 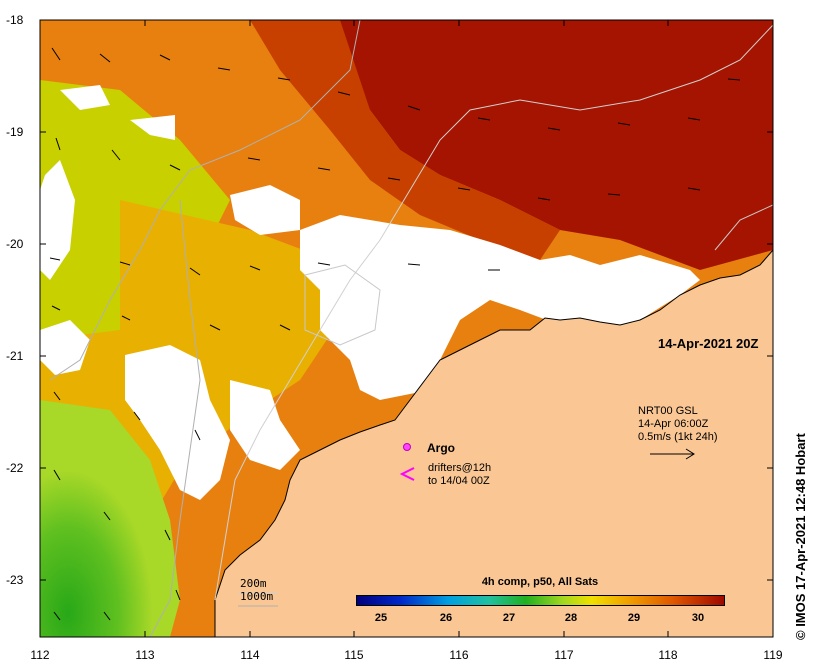 I want to click on lon-tick-label: 117, so click(x=564, y=655).